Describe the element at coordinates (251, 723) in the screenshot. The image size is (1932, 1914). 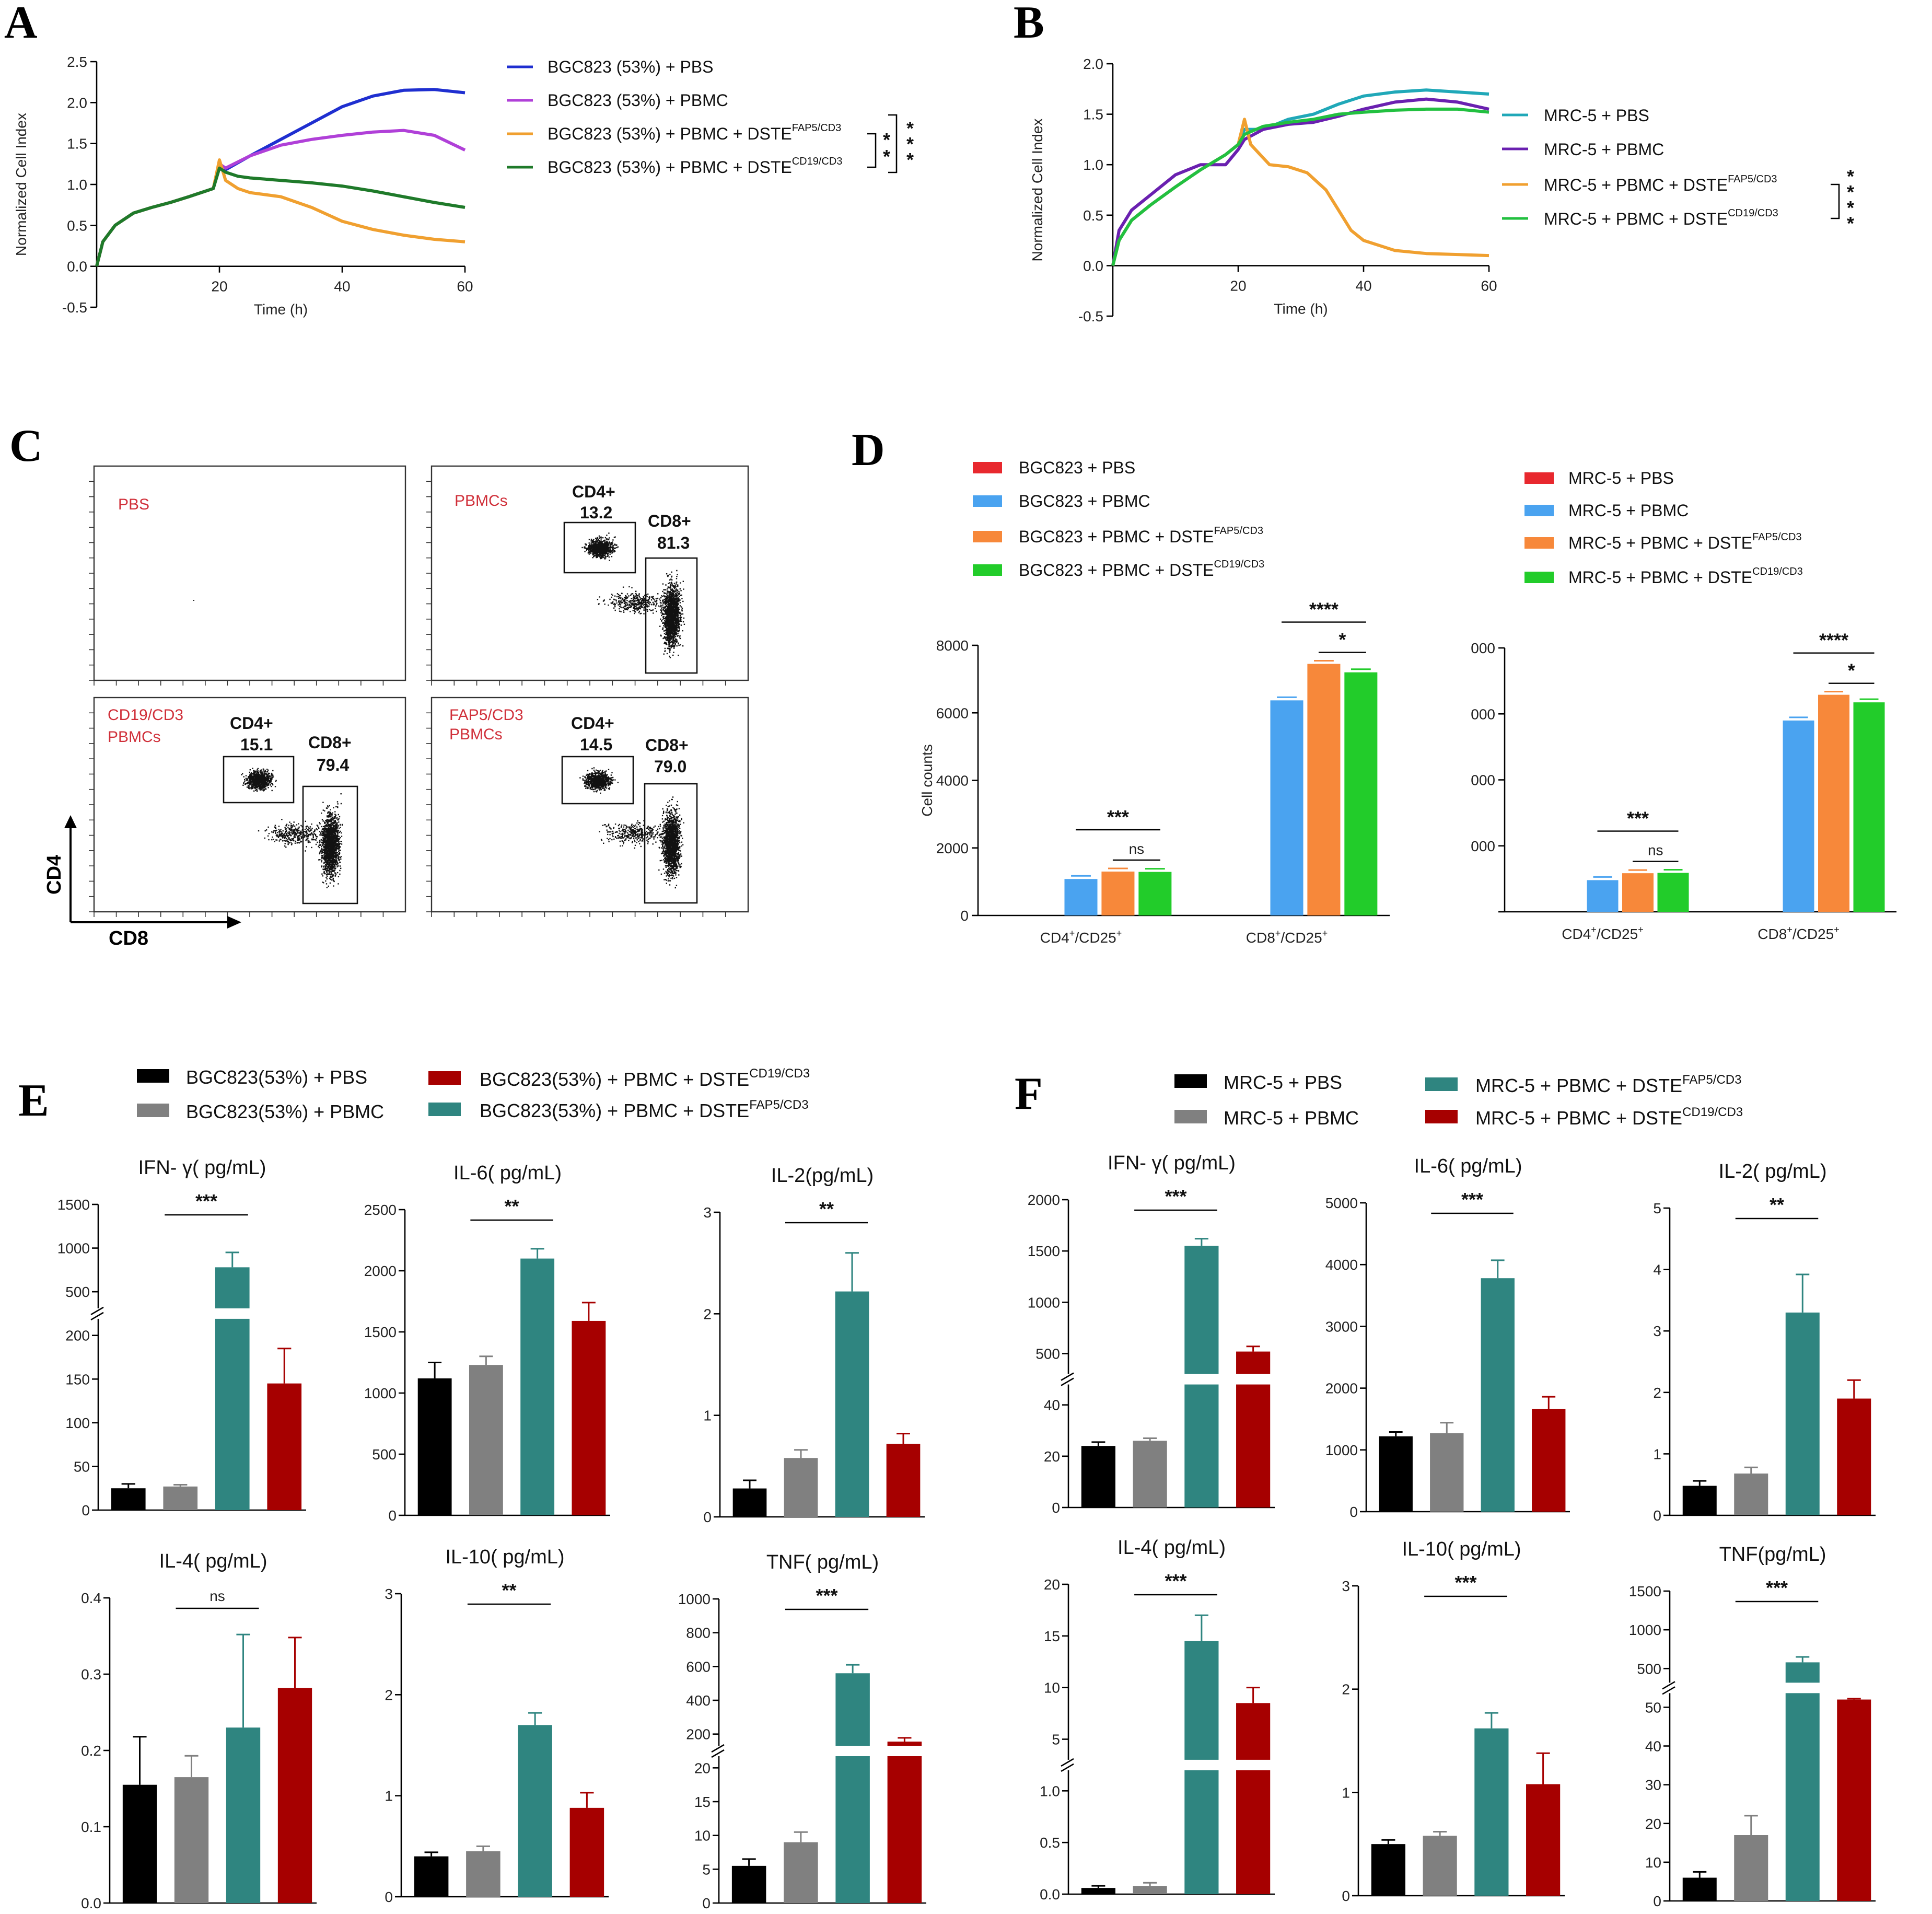
I see `gate-cd4-label-2: CD4+` at that location.